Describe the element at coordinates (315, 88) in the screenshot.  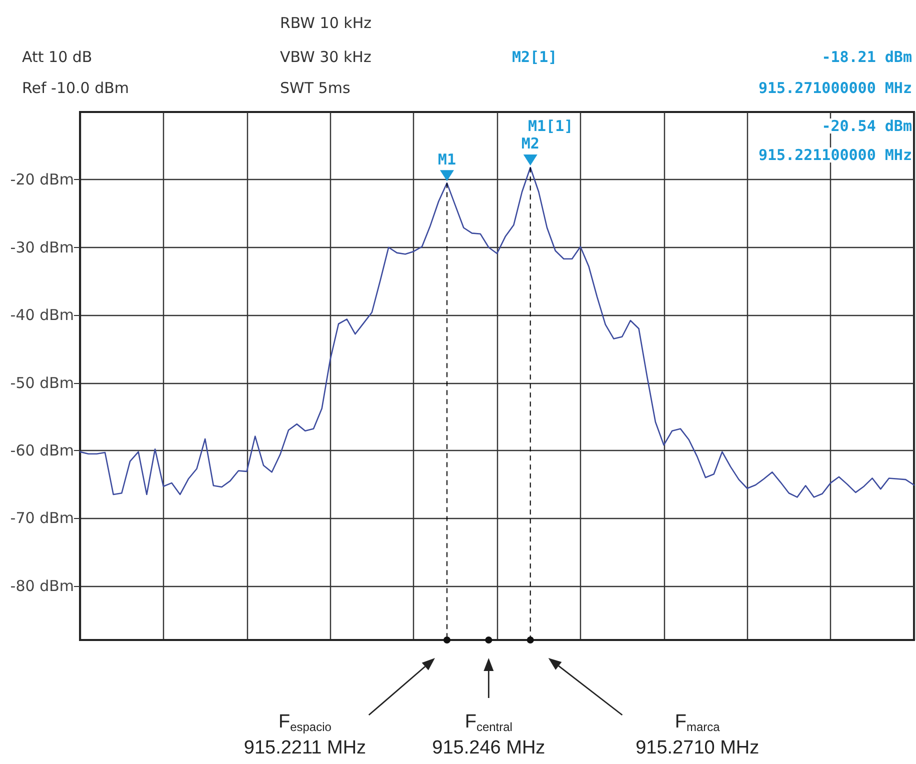
I see `text: SWT 5ms` at that location.